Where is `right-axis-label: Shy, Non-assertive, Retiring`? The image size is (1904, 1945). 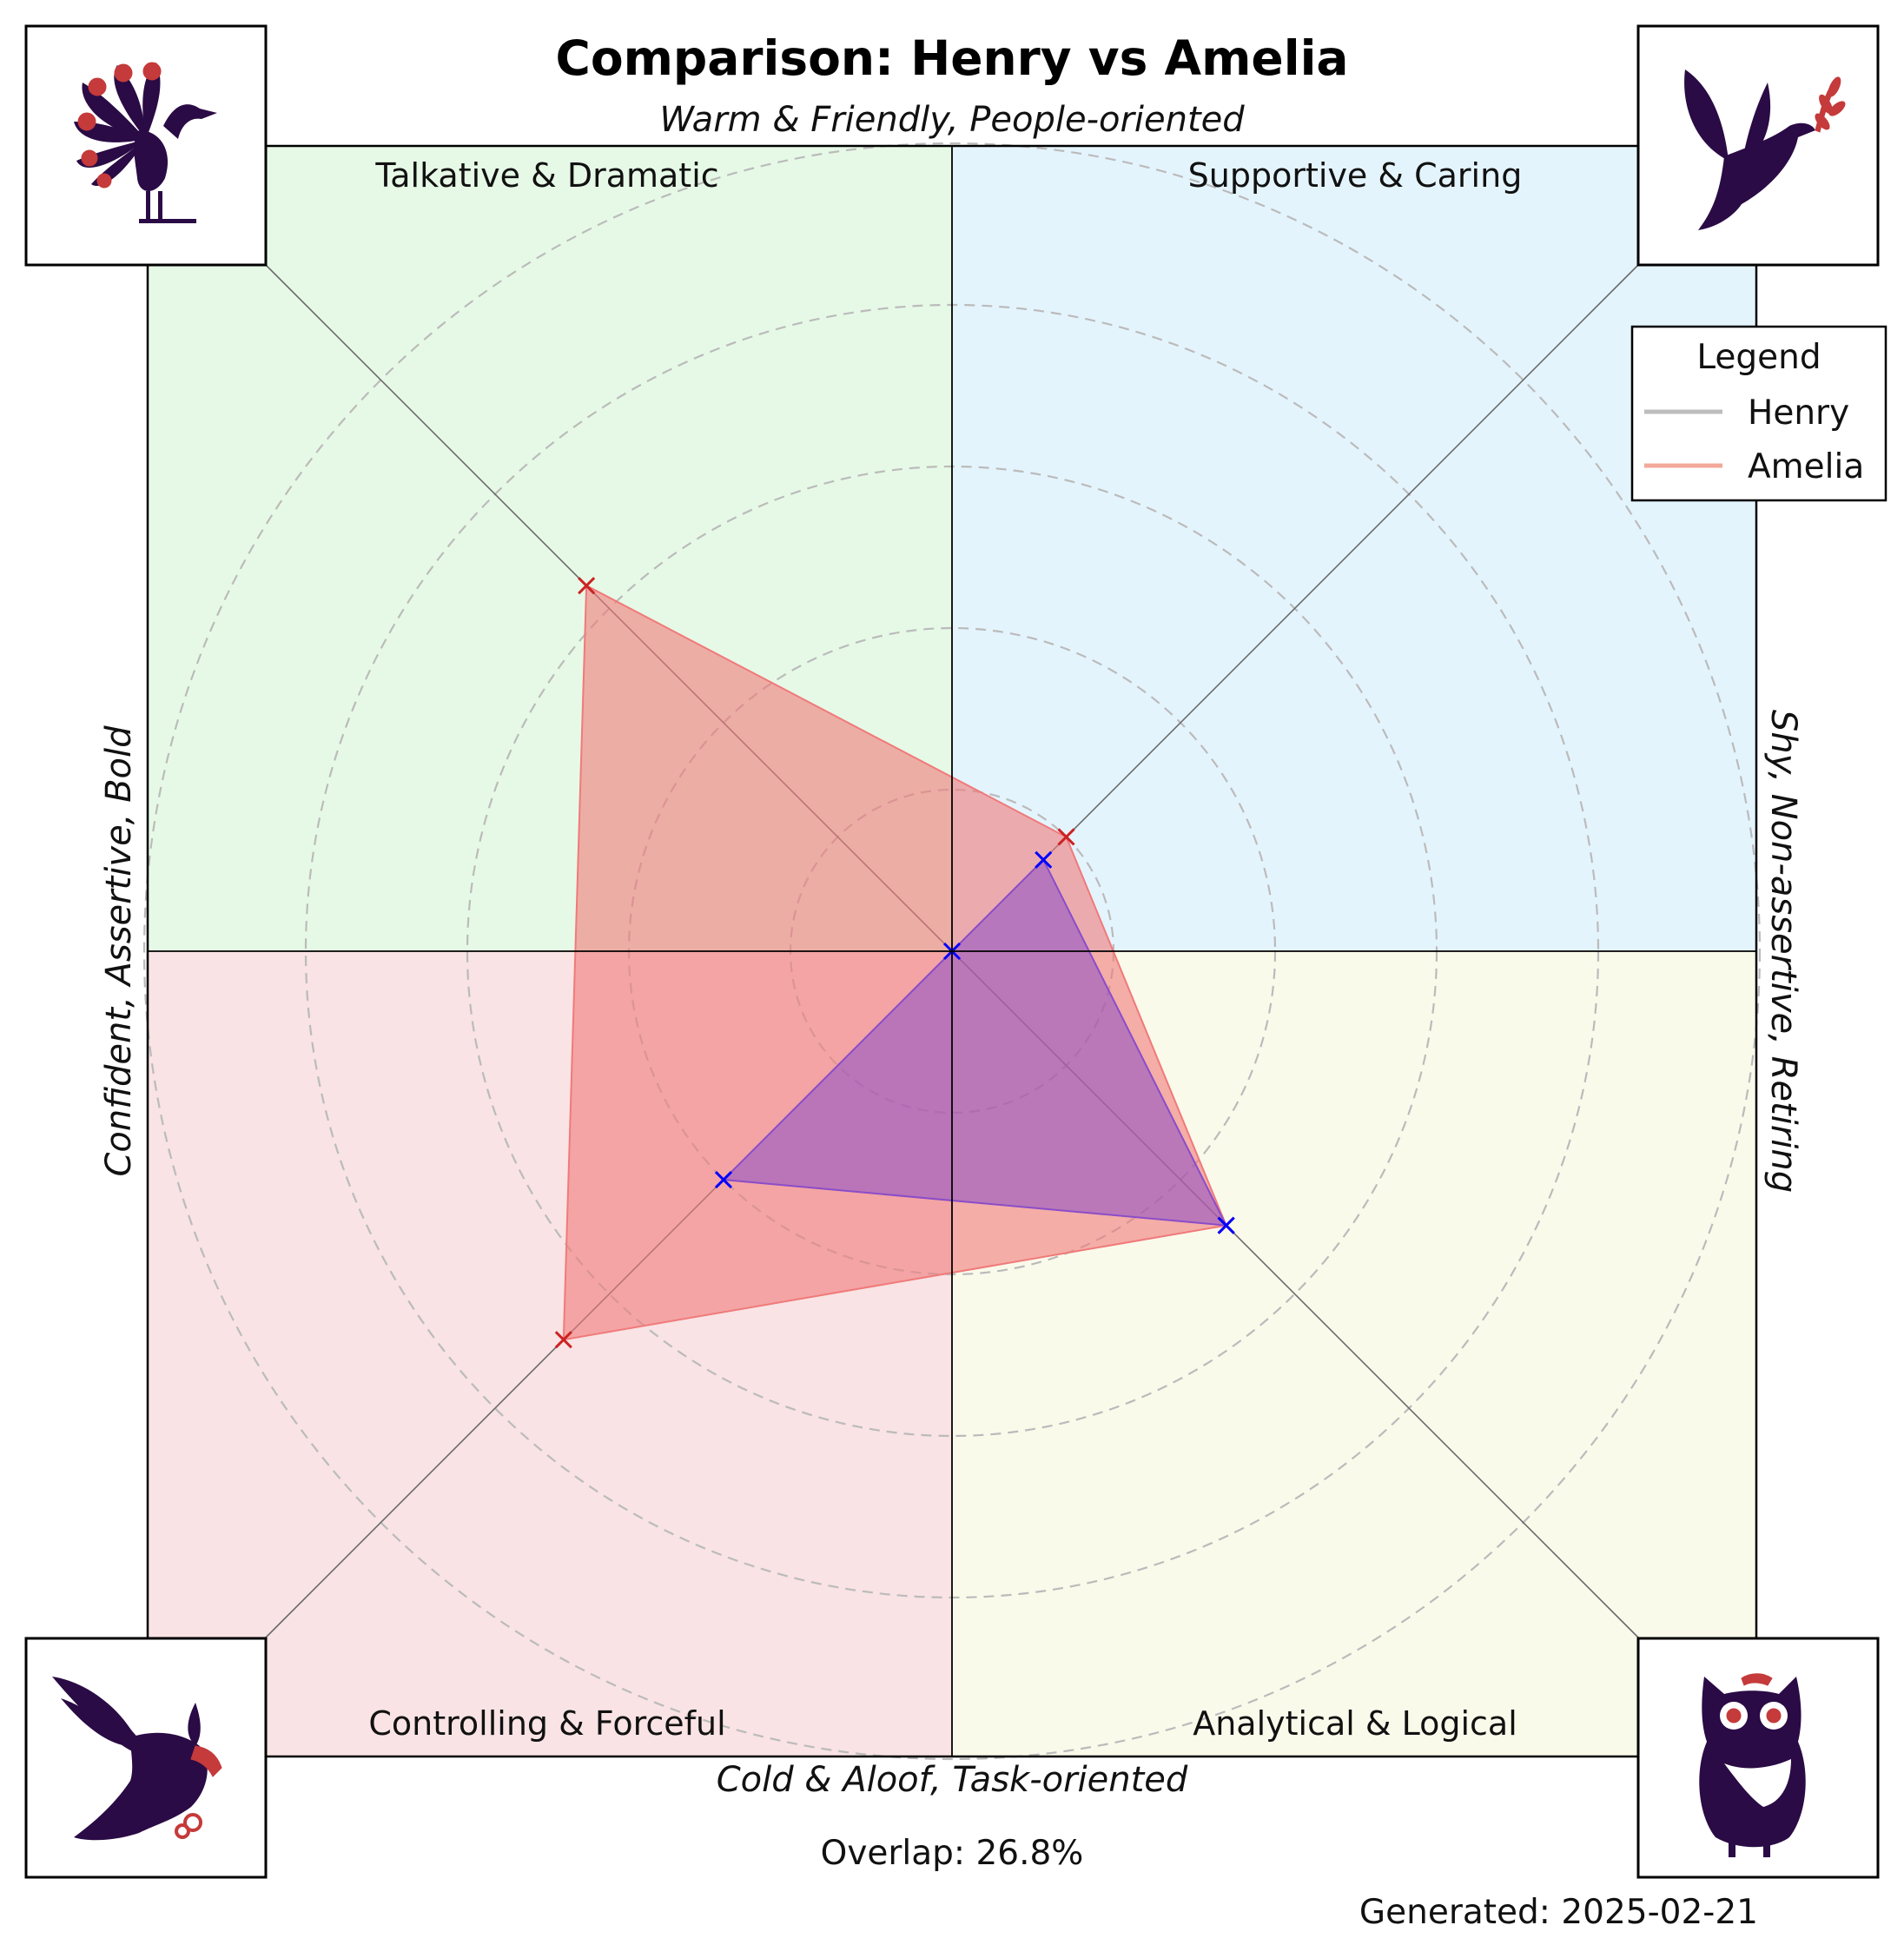
right-axis-label: Shy, Non-assertive, Retiring is located at coordinates (1783, 952).